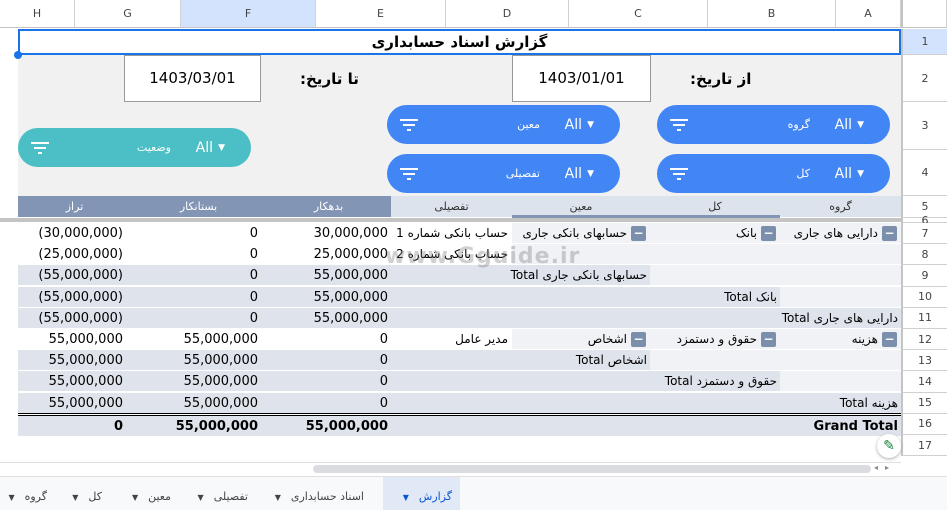 The height and width of the screenshot is (518, 947). I want to click on filter-chip-0: گروه All ▼, so click(773, 124).